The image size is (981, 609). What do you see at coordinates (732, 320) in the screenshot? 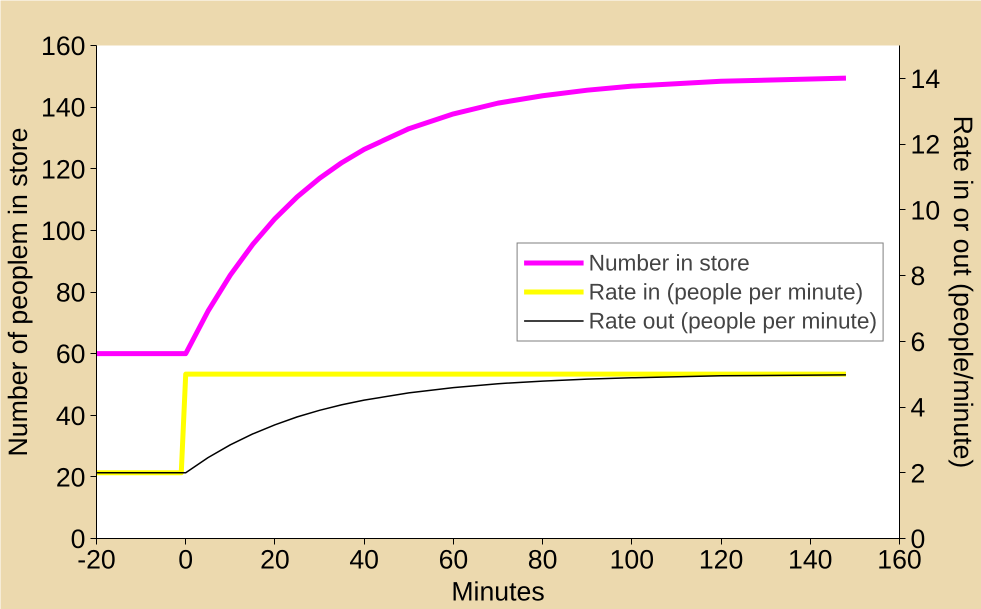
I see `legend-label: Rate out (people per minute)` at bounding box center [732, 320].